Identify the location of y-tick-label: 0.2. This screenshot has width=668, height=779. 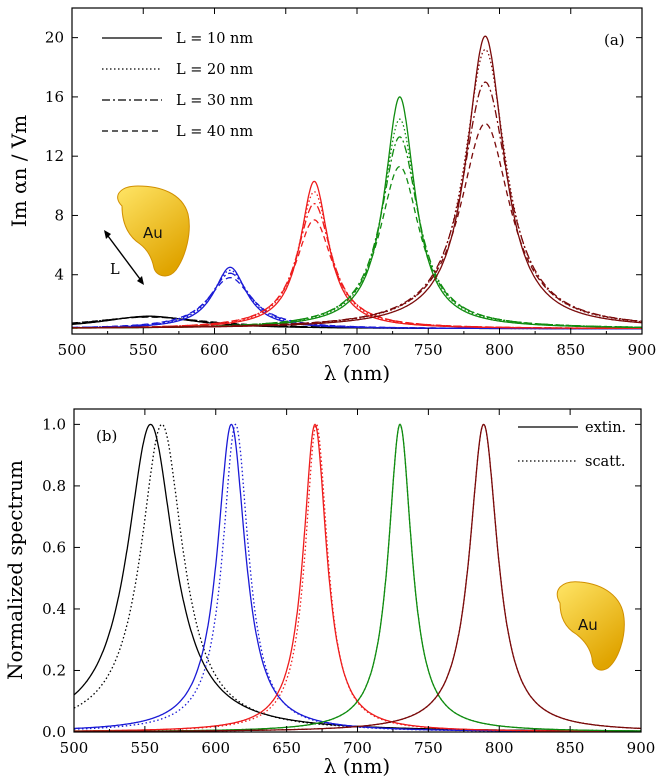
(54, 670).